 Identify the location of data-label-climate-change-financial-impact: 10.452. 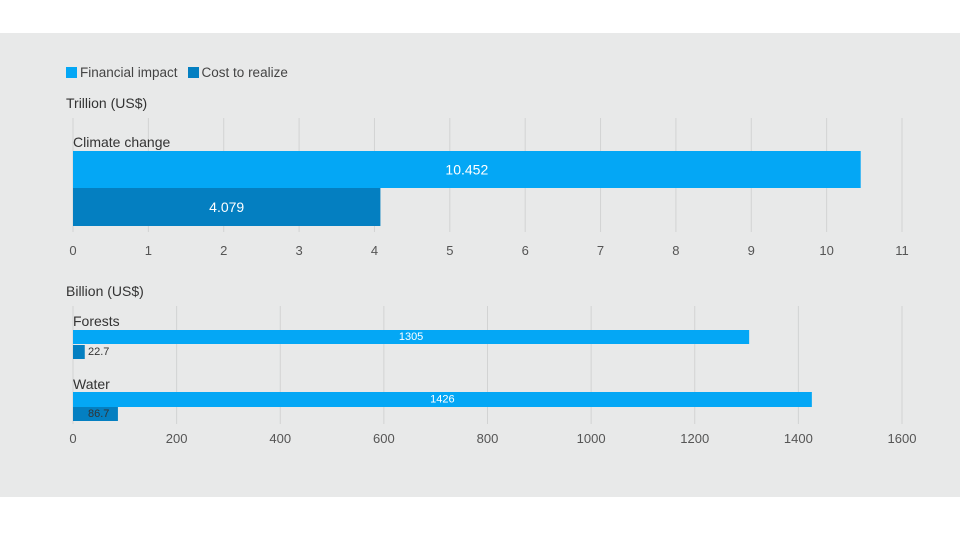
(466, 170).